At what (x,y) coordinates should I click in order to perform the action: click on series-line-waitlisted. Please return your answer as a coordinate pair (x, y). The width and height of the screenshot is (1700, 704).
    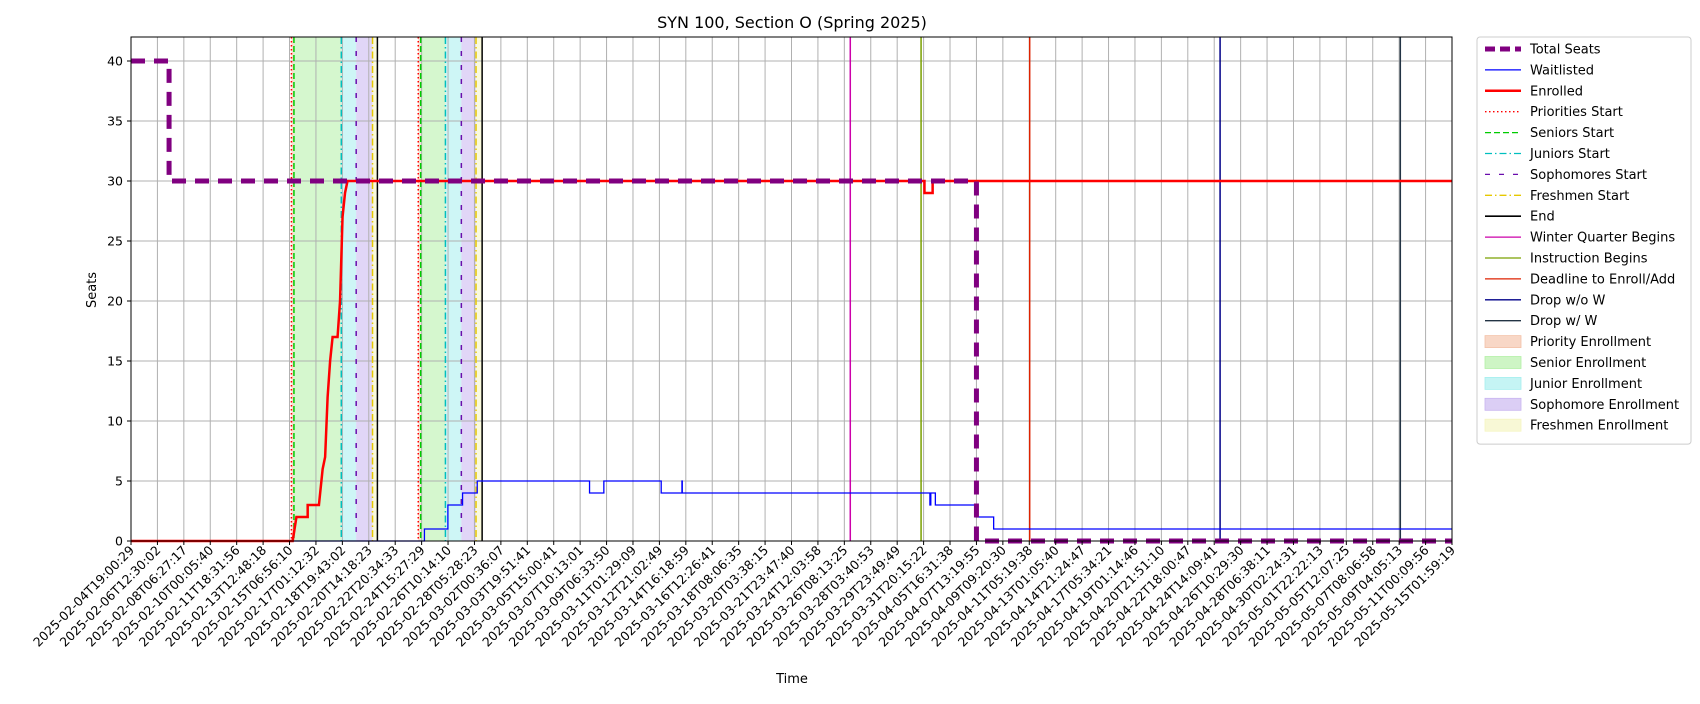
    Looking at the image, I should click on (791, 511).